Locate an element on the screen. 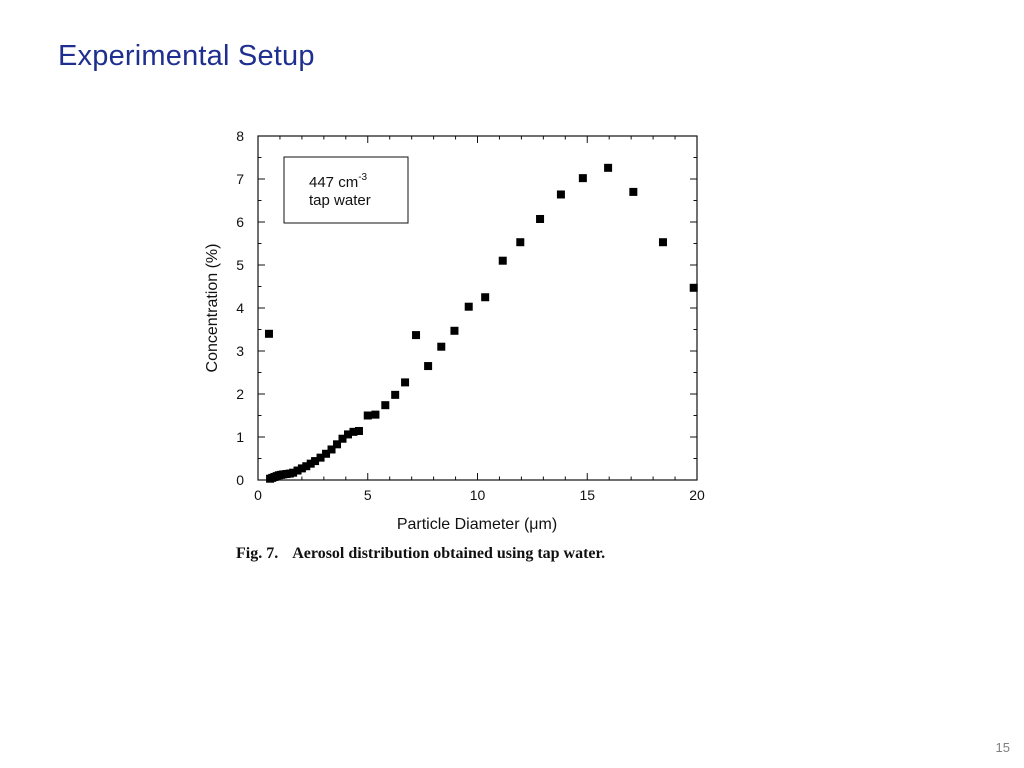 The width and height of the screenshot is (1024, 768). slide-title: Experimental Setup is located at coordinates (186, 56).